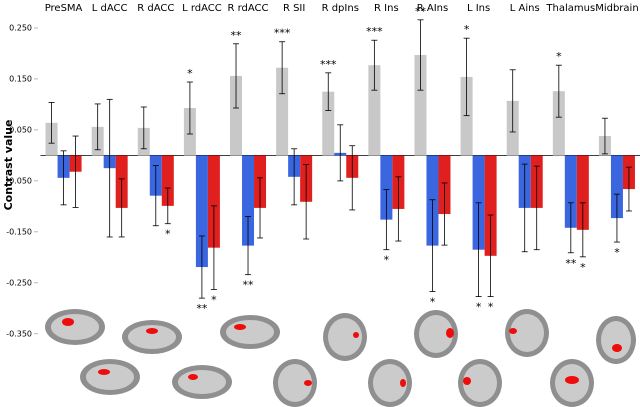 The height and width of the screenshot is (407, 640). What do you see at coordinates (110, 8) in the screenshot?
I see `category-label: L dACC` at bounding box center [110, 8].